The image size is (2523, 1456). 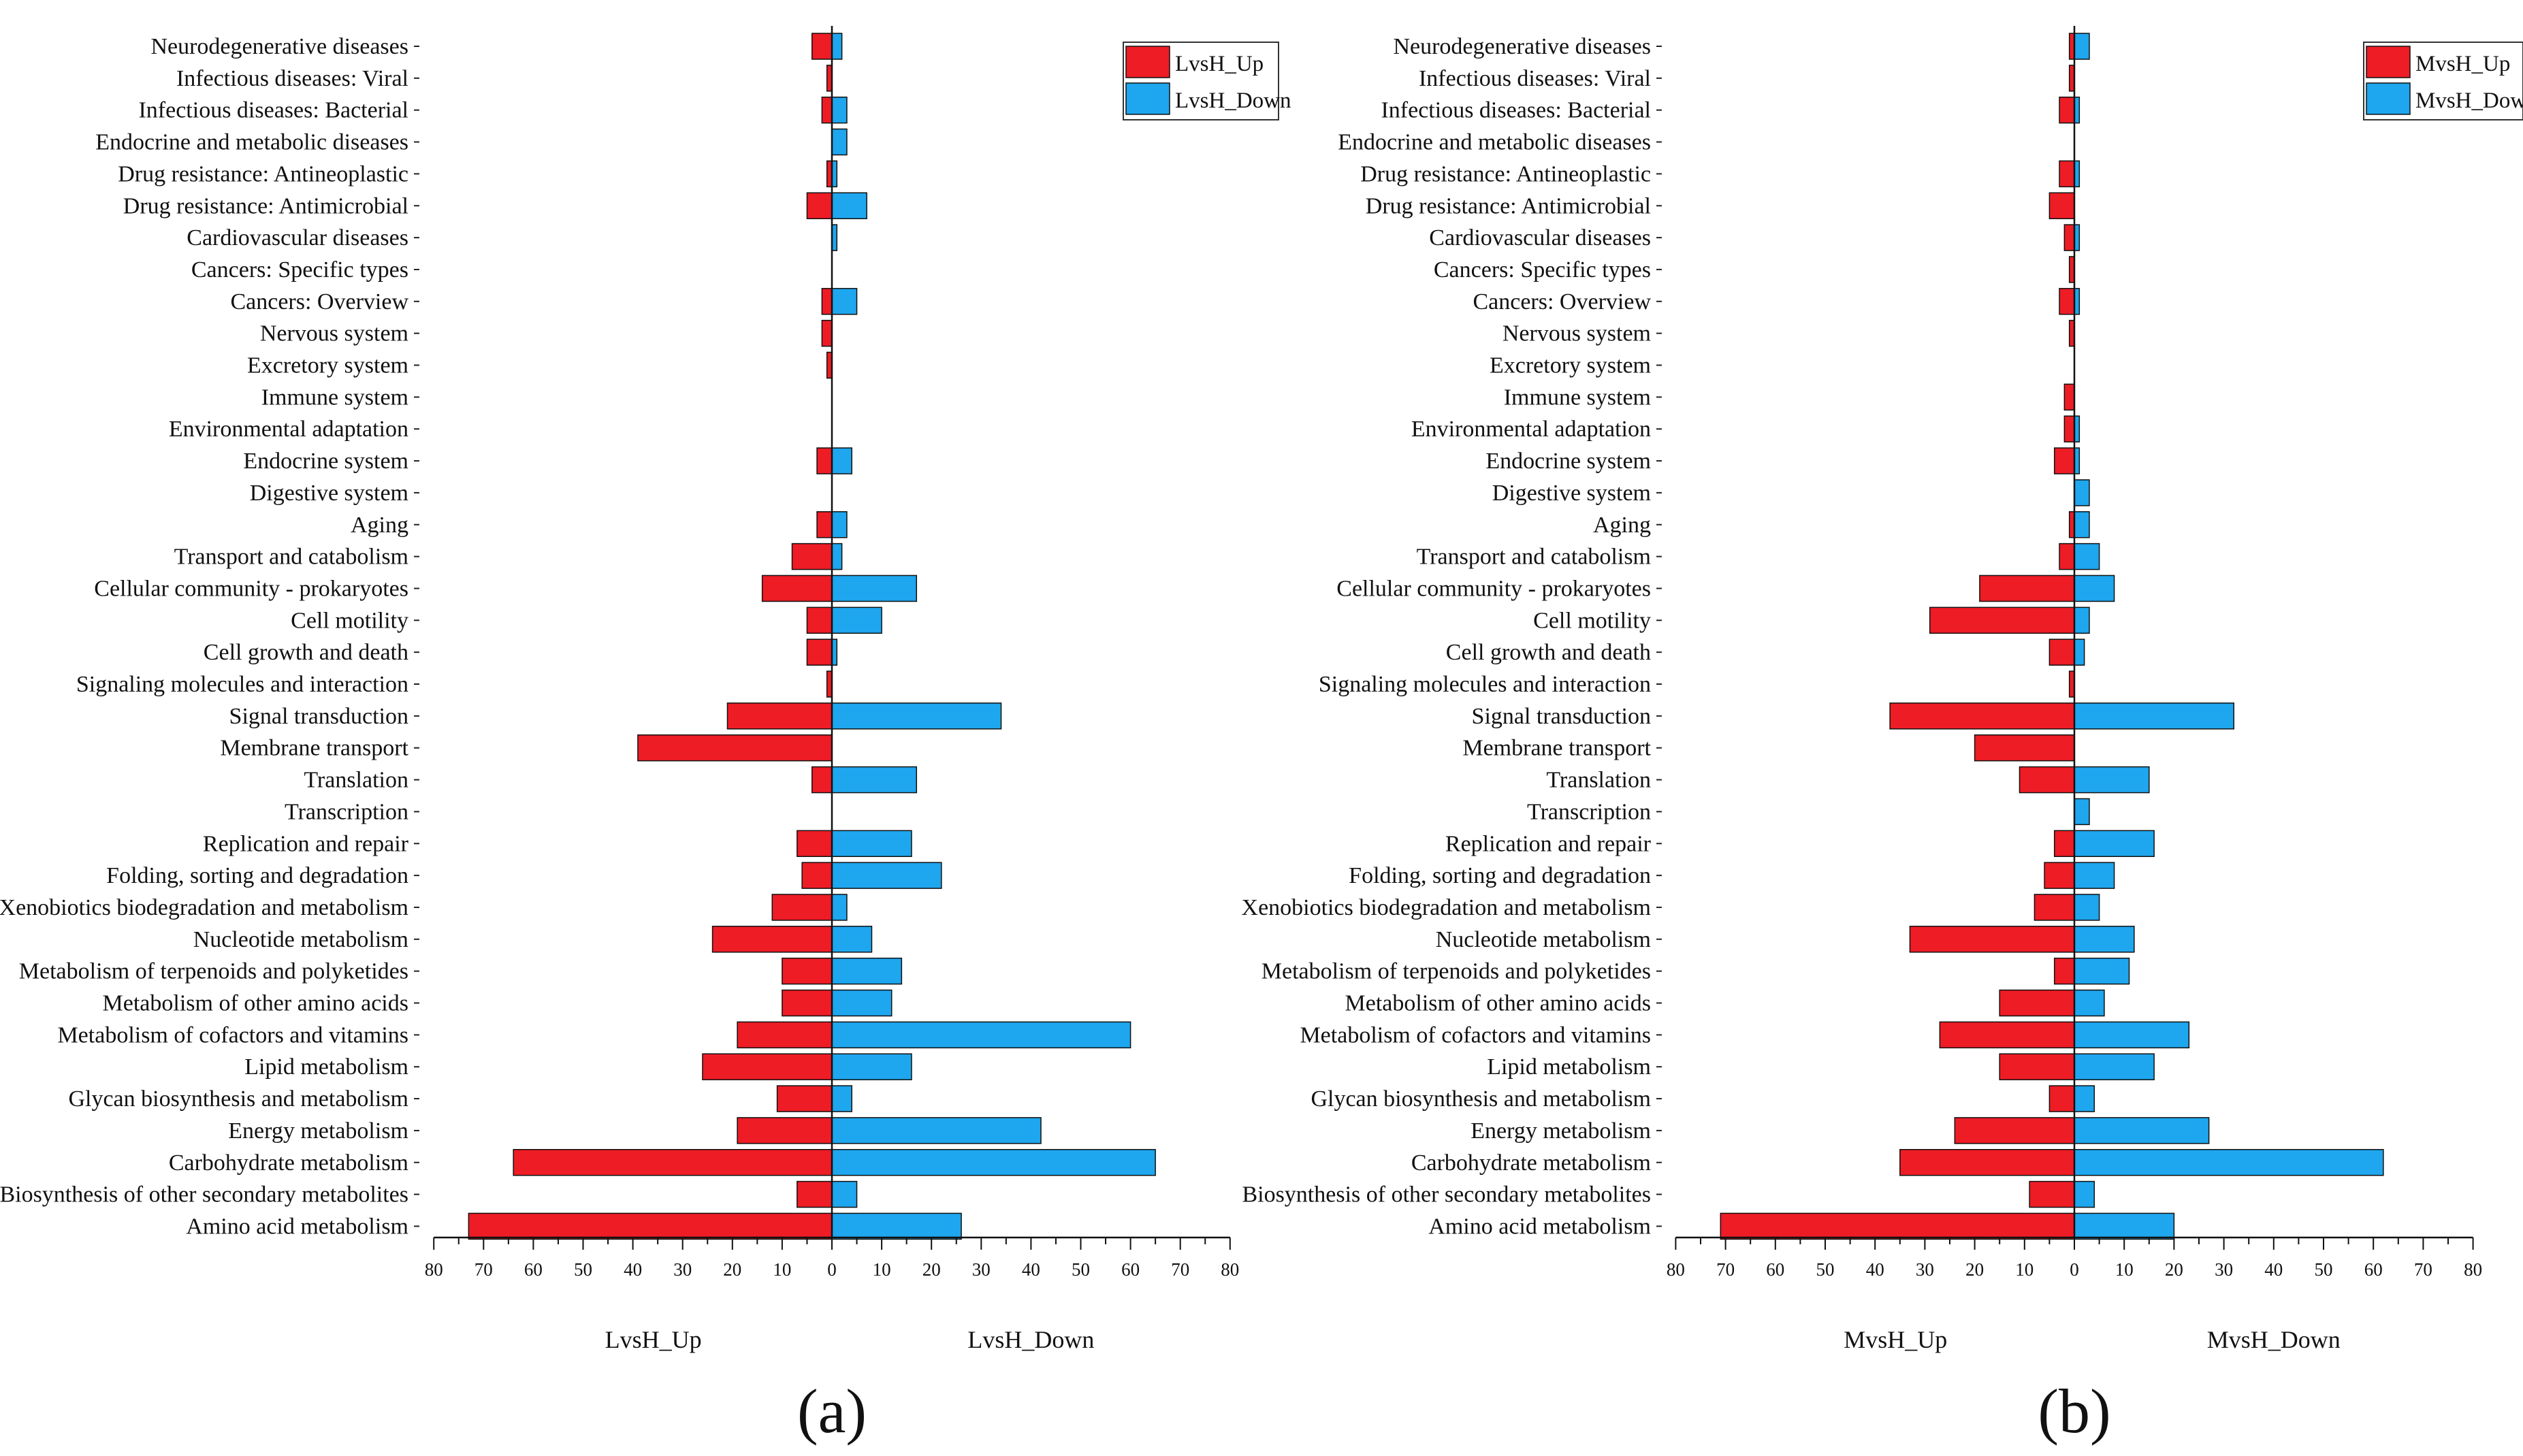 What do you see at coordinates (1562, 301) in the screenshot?
I see `category-label: Cancers: Overview` at bounding box center [1562, 301].